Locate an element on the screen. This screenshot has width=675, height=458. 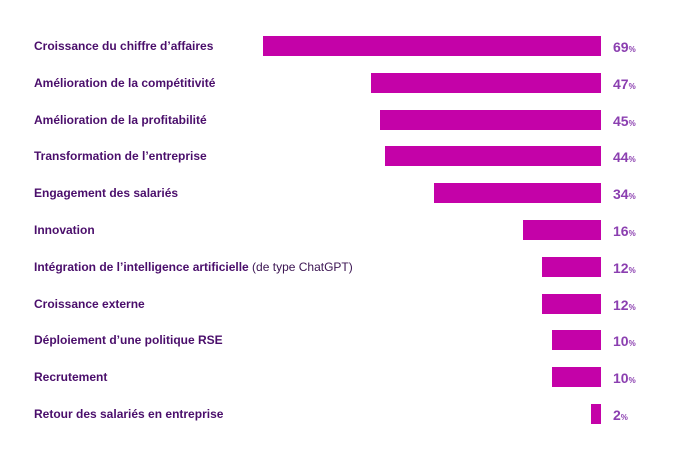
value-label: 34% is located at coordinates (624, 193).